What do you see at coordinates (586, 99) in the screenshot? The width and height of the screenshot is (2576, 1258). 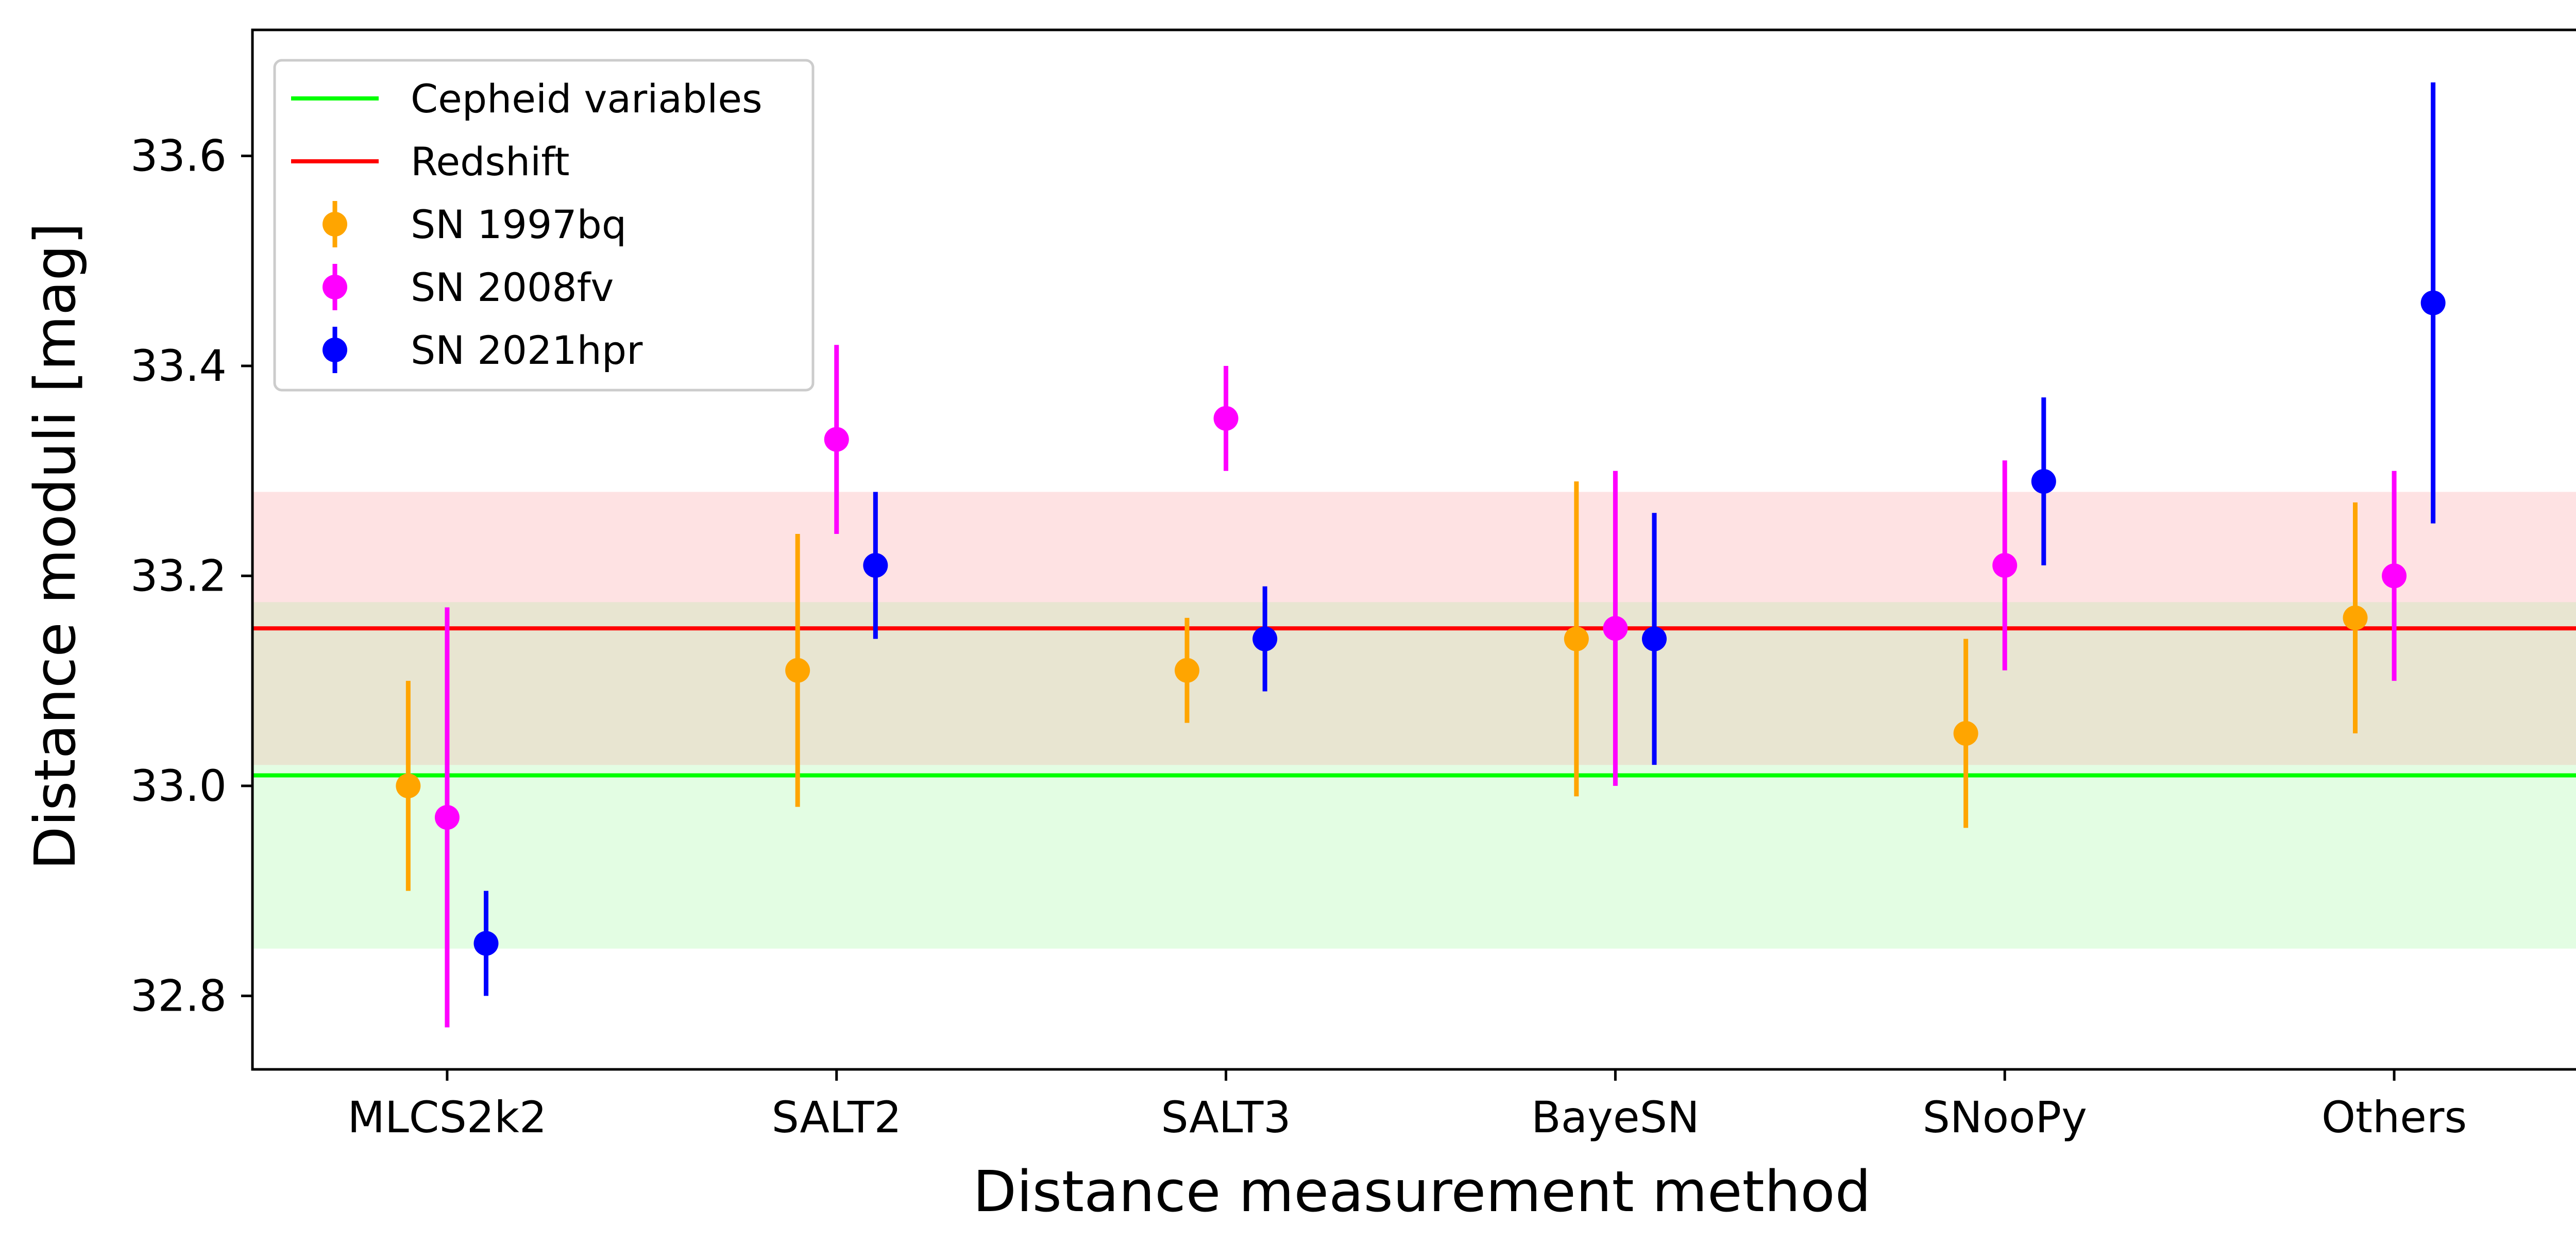 I see `legend-label: Cepheid variables` at bounding box center [586, 99].